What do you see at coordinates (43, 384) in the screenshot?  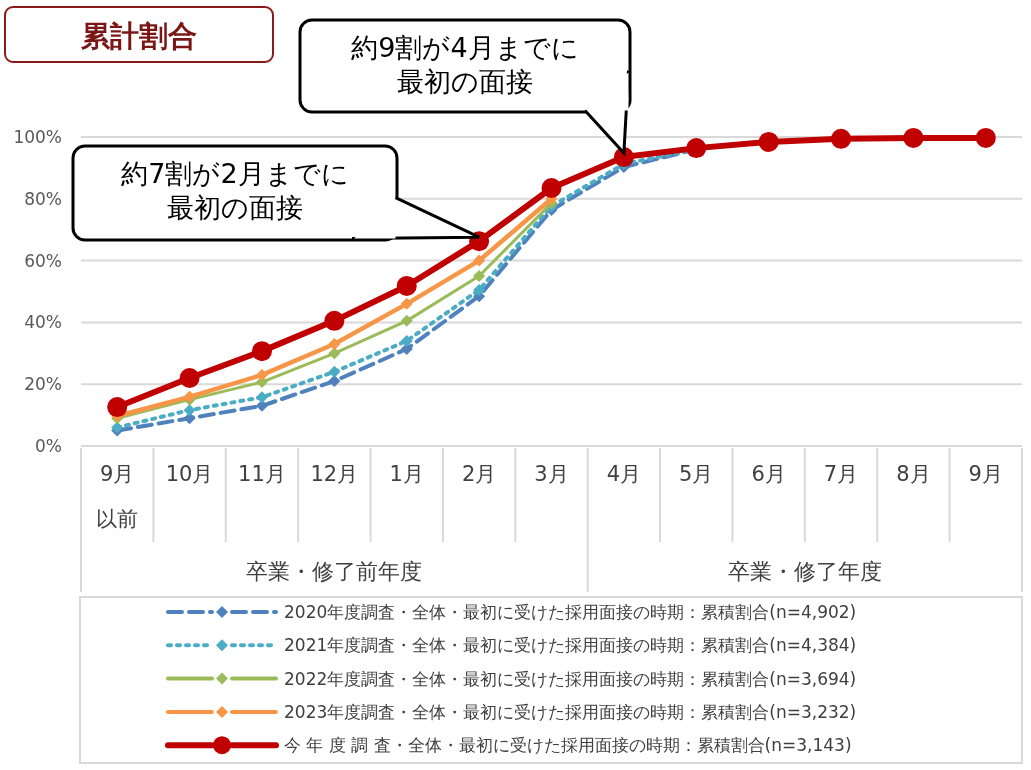 I see `y-tick-label: 20%` at bounding box center [43, 384].